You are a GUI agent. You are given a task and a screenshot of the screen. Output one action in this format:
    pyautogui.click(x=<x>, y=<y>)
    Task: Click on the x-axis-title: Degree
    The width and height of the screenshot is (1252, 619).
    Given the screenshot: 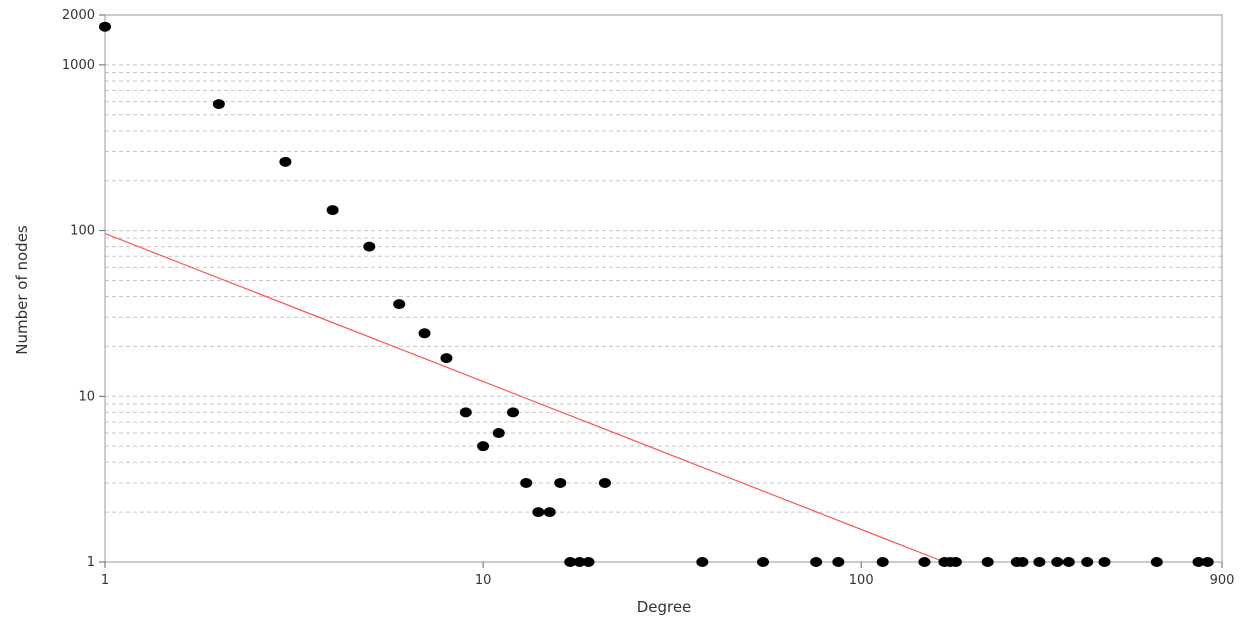 What is the action you would take?
    pyautogui.click(x=664, y=607)
    